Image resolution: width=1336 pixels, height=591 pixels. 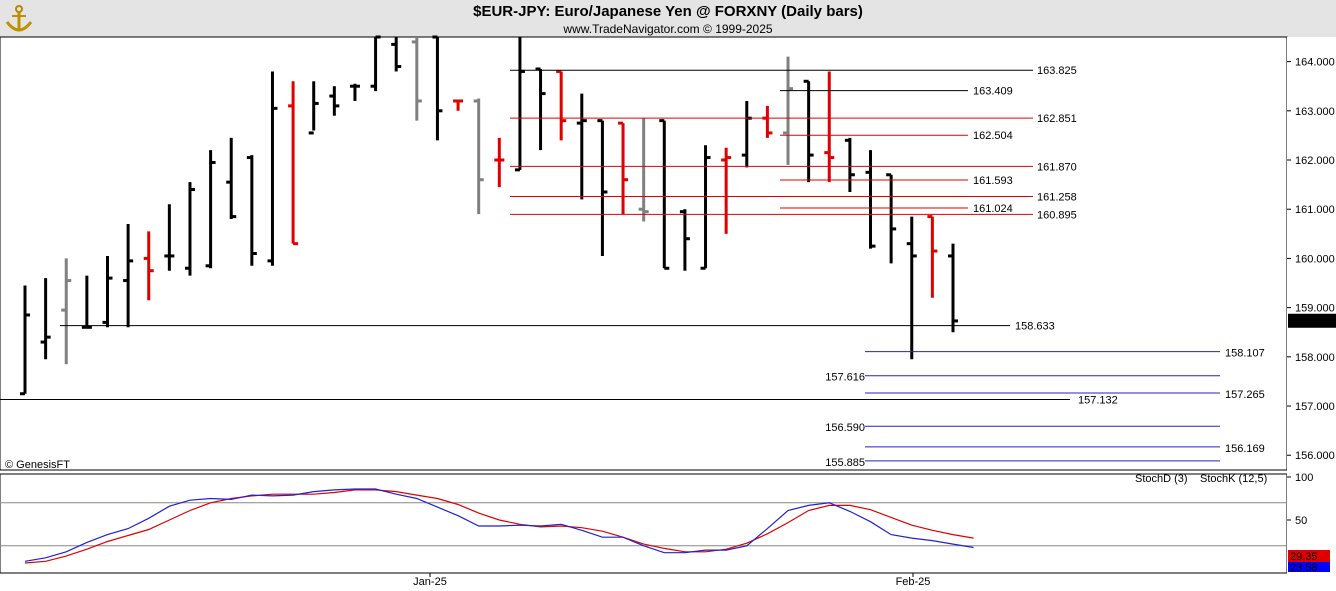 I want to click on stoch-y-tick-label: 50, so click(x=1301, y=521).